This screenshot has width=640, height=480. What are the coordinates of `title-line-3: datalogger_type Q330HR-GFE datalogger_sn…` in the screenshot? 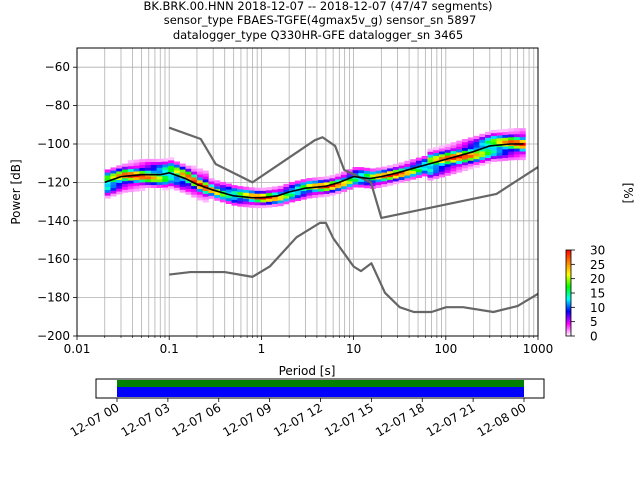 It's located at (318, 35).